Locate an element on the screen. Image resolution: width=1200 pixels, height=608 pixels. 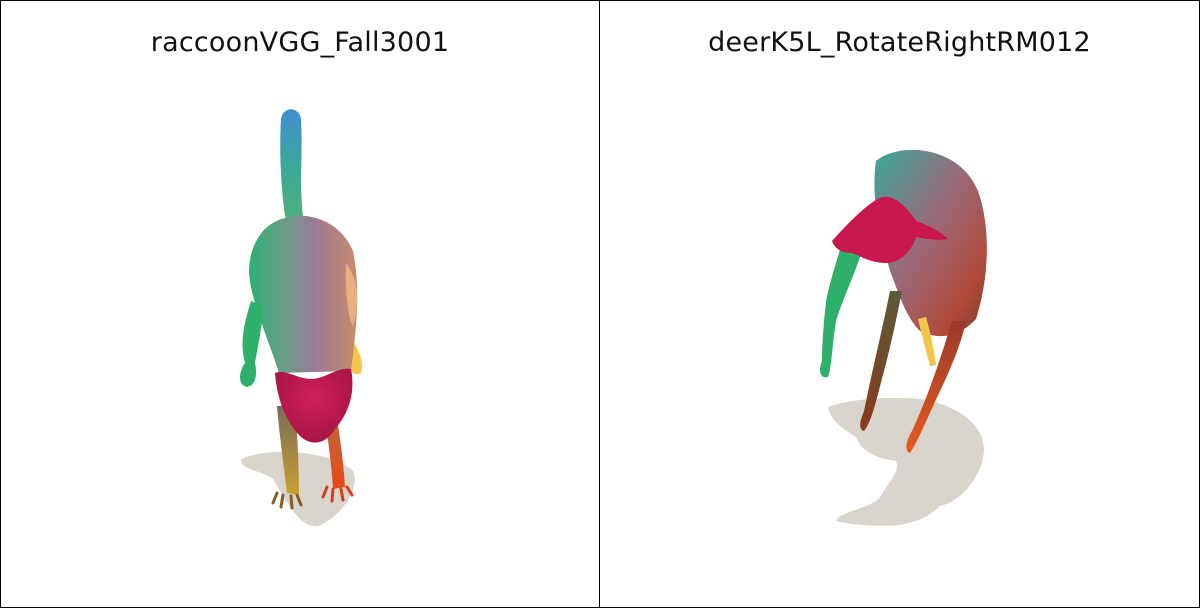
raccoon-leg-left is located at coordinates (288, 450).